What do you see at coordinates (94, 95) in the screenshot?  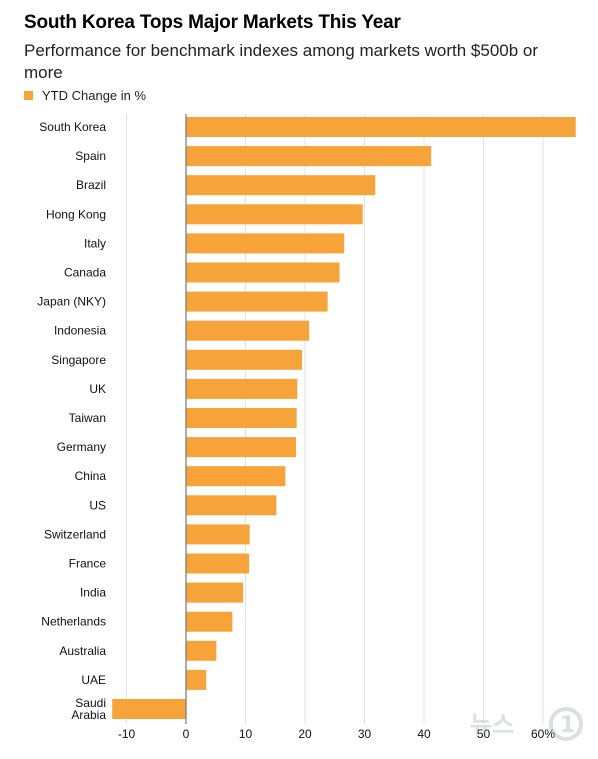 I see `legend-label: YTD Change in %` at bounding box center [94, 95].